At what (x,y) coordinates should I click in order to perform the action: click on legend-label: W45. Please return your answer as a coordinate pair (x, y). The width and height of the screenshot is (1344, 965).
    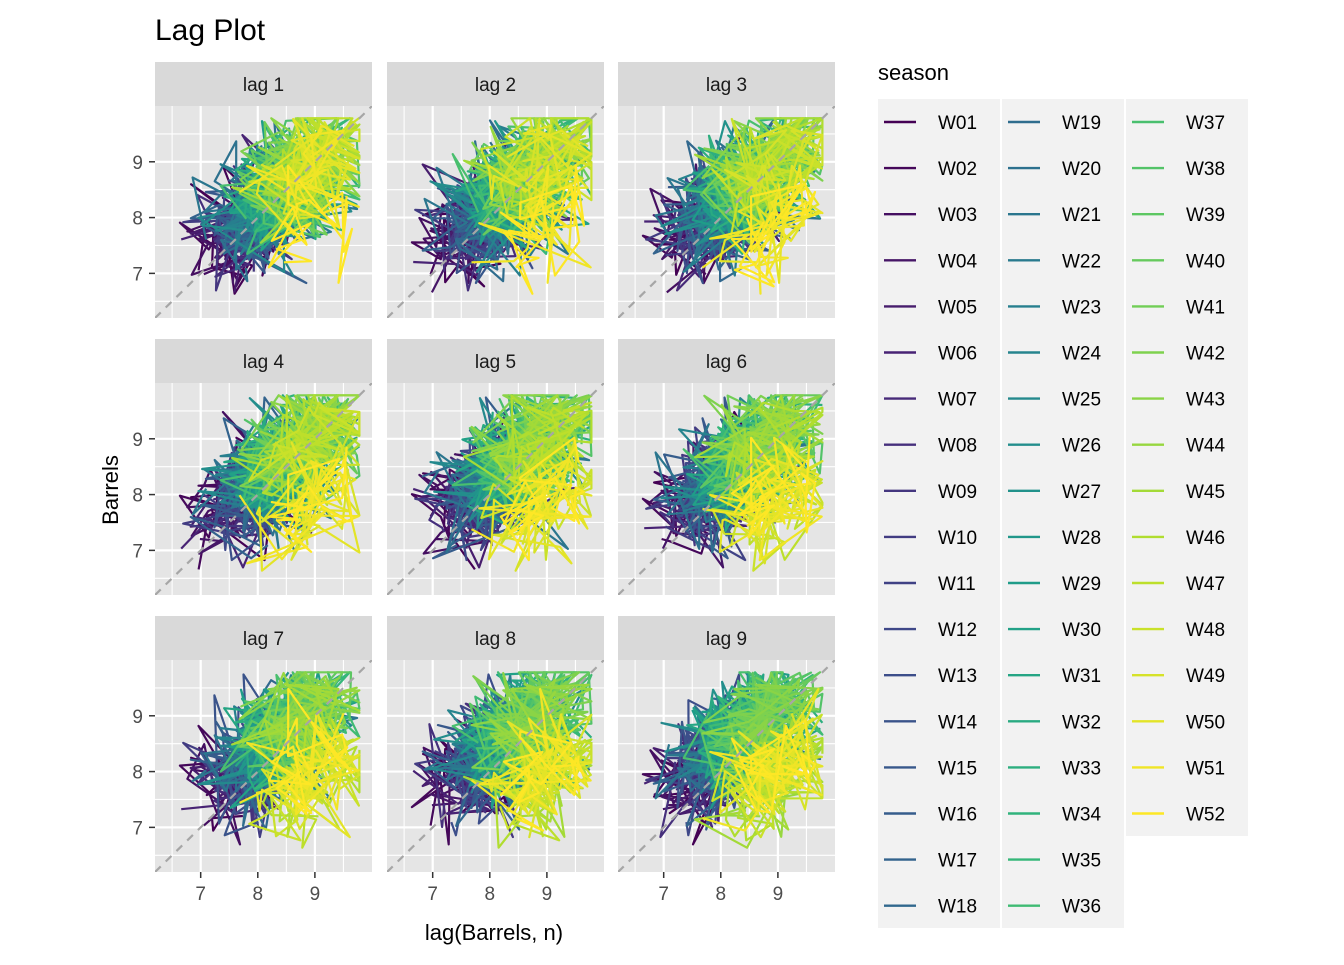
    Looking at the image, I should click on (1205, 492).